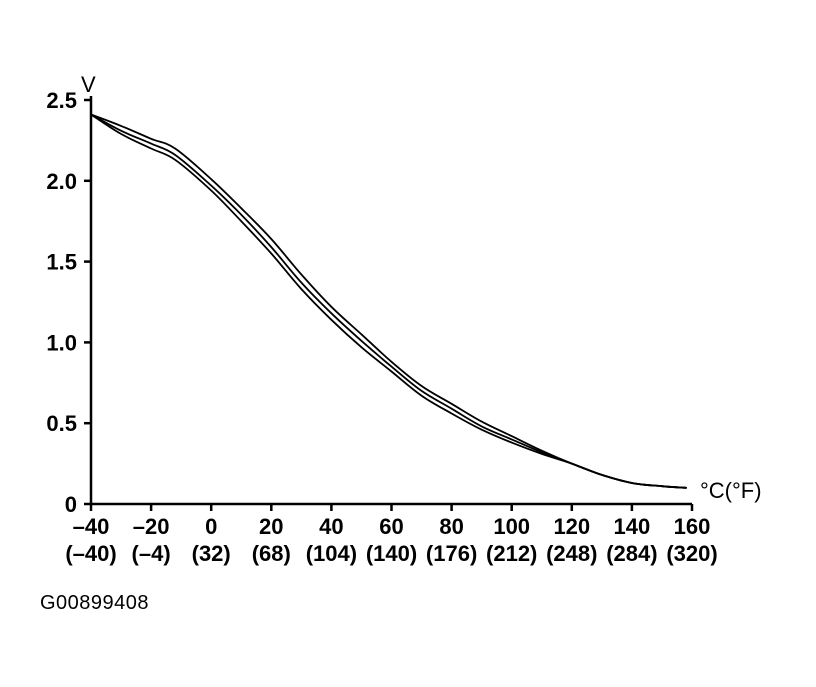 The image size is (816, 687). I want to click on x-tick-label-fahrenheit: (320), so click(691, 553).